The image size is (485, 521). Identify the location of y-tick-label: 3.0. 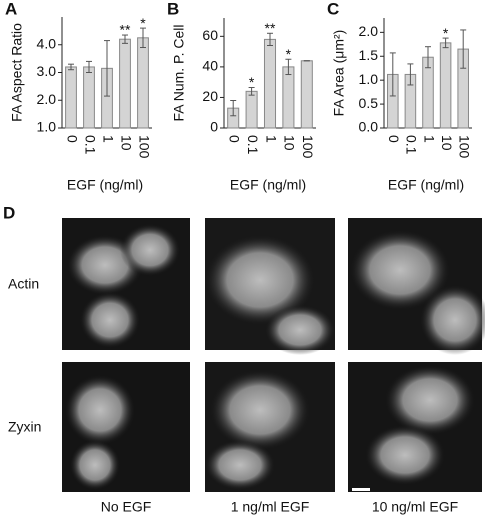
(47, 71).